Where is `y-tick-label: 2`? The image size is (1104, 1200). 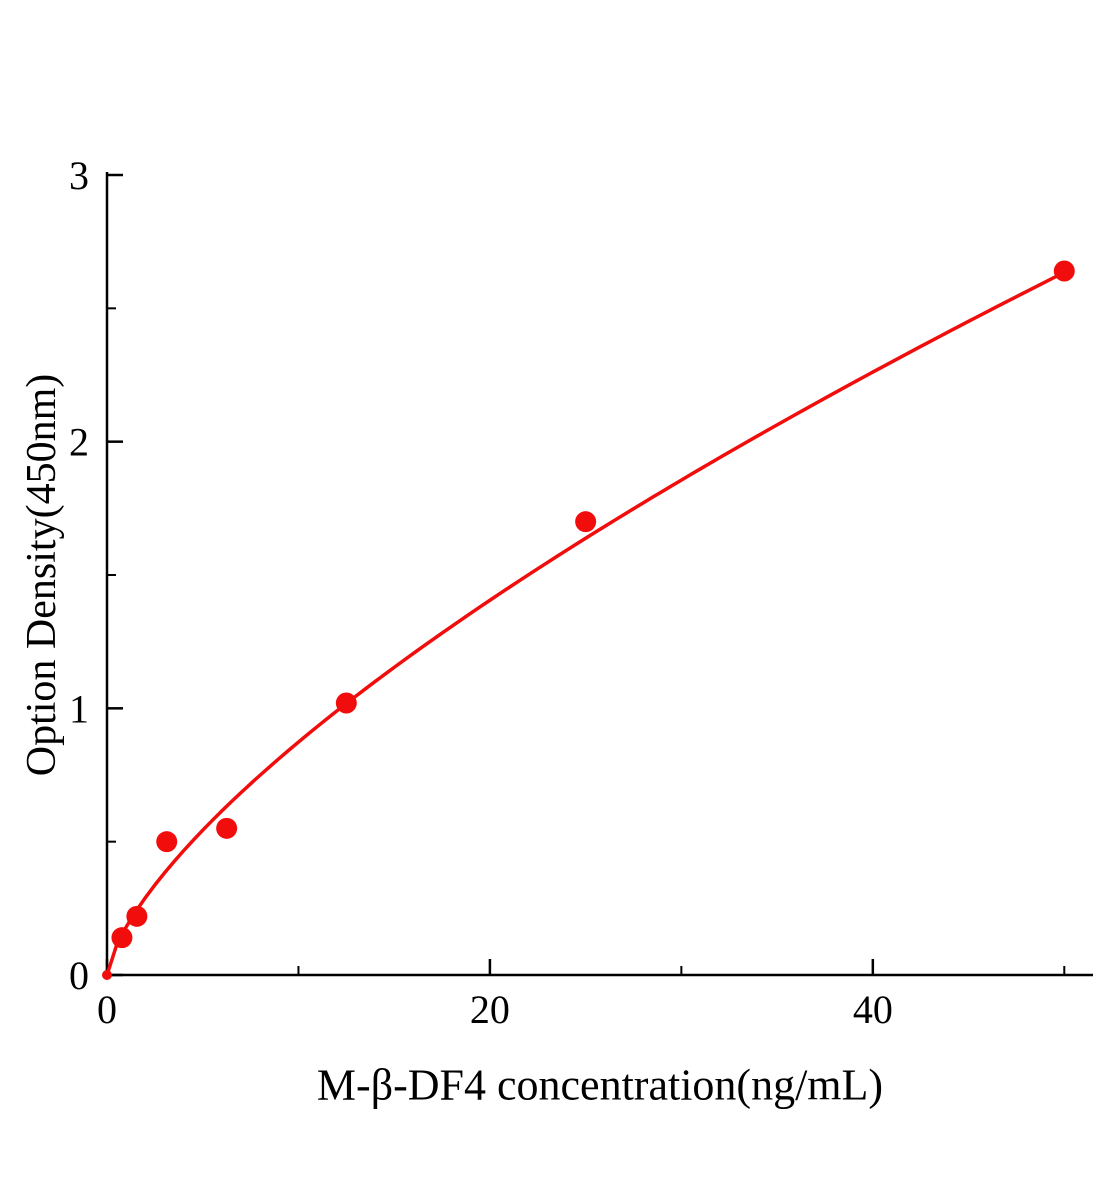 y-tick-label: 2 is located at coordinates (79, 442).